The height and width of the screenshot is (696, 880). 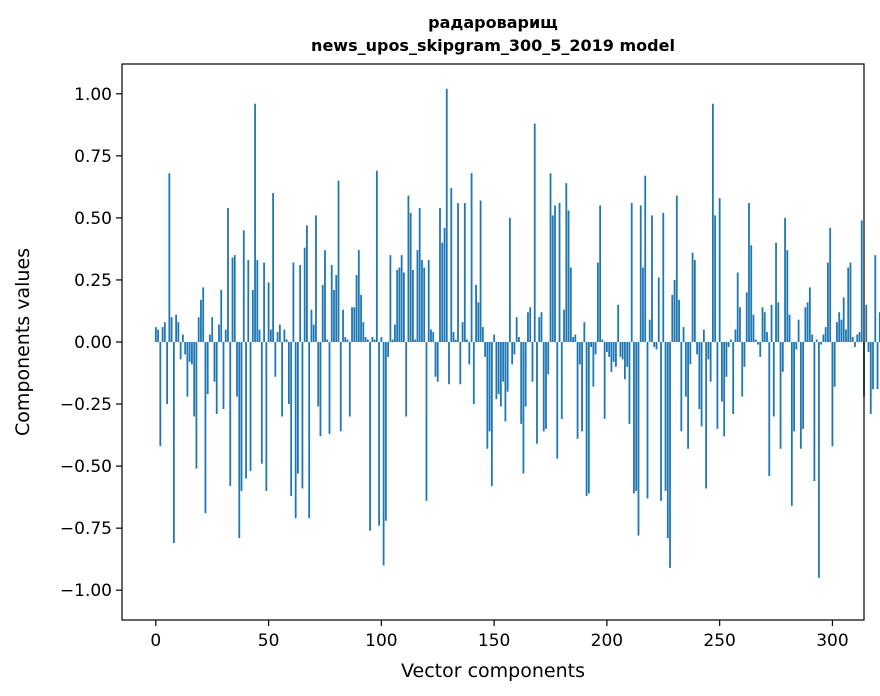 I want to click on y-axis-ticks: −1.00 −0.75 −0.50 −0.25 0.00 0.25 0.50 0.75 1.00, so click(x=91, y=343).